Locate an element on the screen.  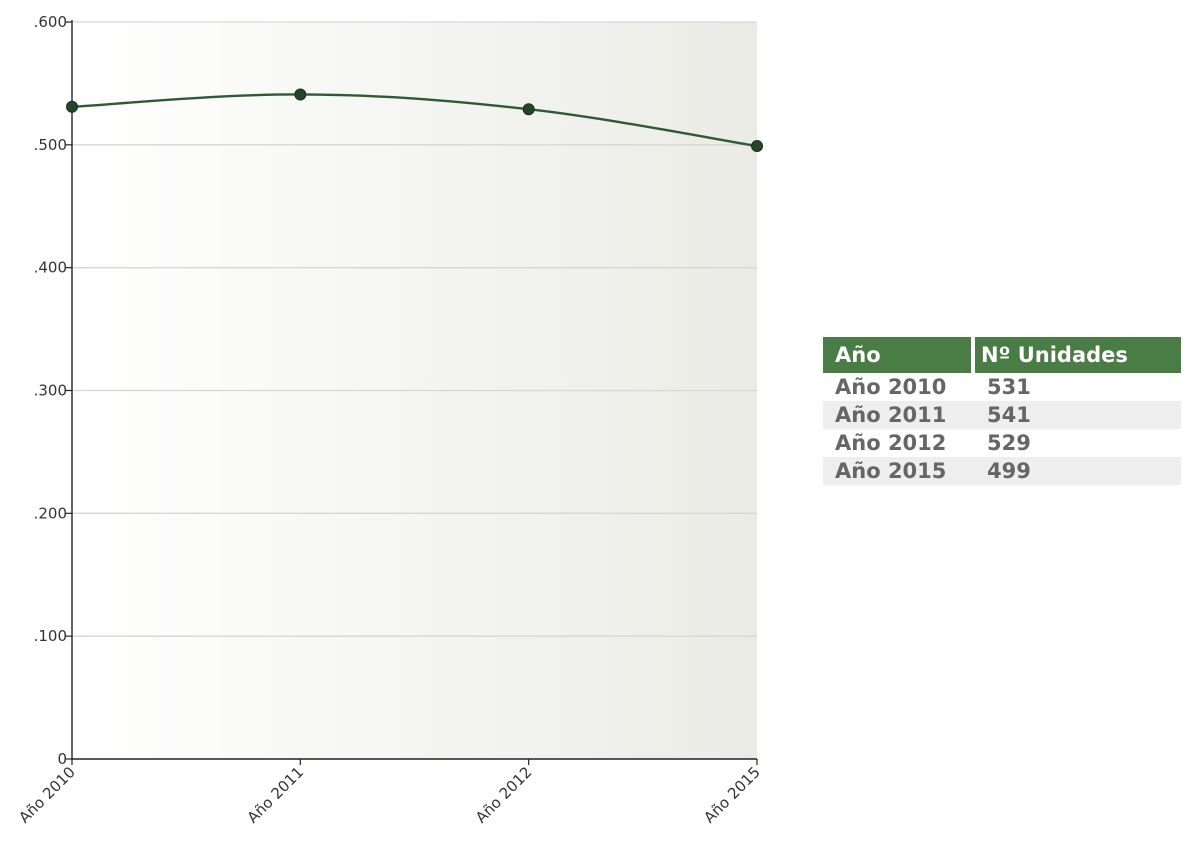
table-cell-year: Año 2012 is located at coordinates (891, 443).